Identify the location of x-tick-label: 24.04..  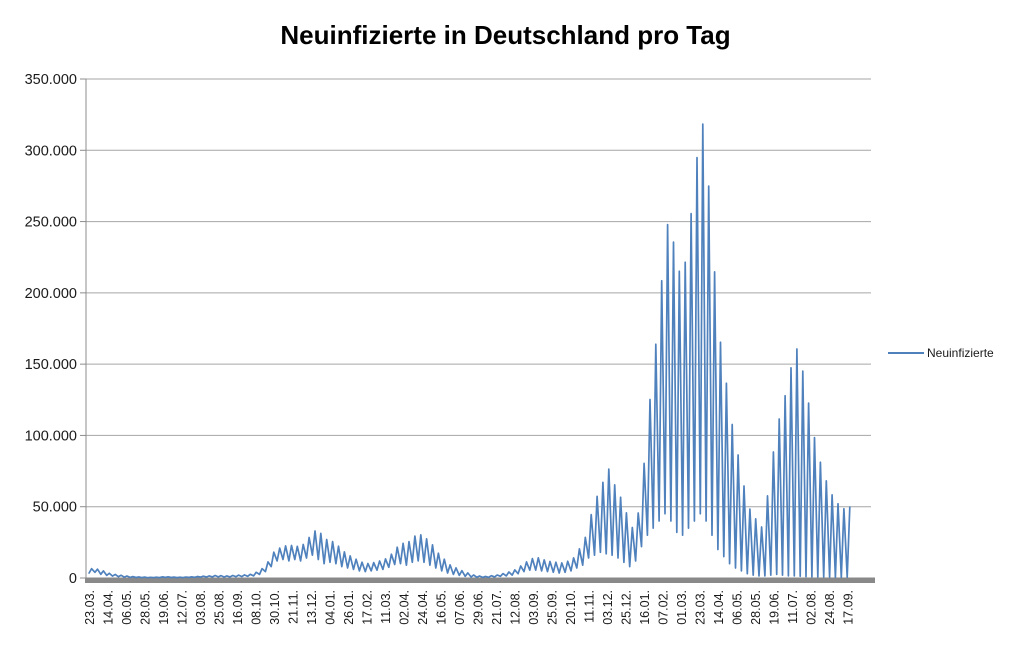
(423, 607).